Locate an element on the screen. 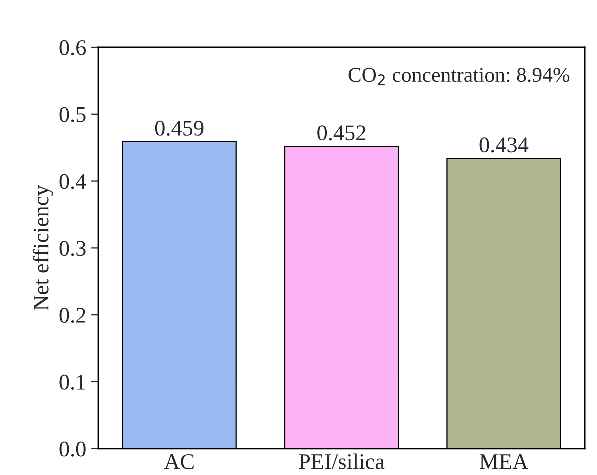  y-tick-label: 0.3 is located at coordinates (73, 248).